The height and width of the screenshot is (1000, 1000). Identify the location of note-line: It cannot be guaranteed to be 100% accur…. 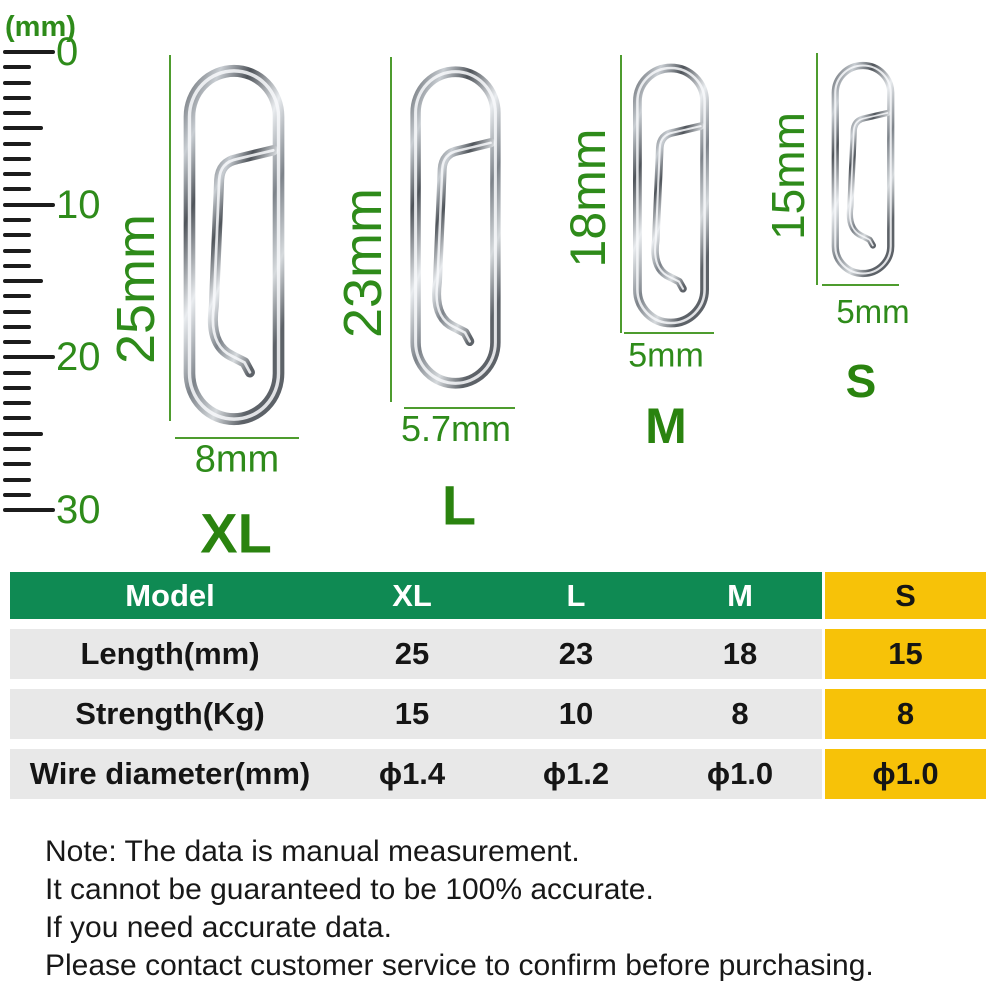
(349, 889).